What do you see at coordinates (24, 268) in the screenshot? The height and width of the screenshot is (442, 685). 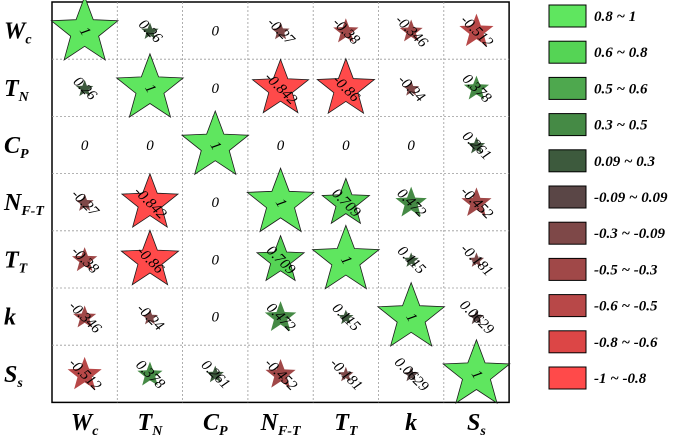 I see `row-label-sub: T` at bounding box center [24, 268].